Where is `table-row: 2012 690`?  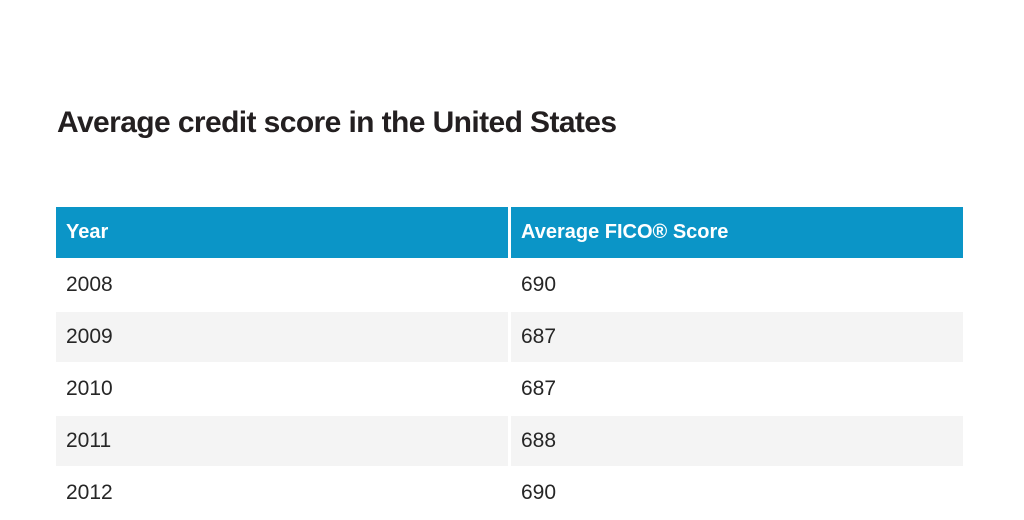 table-row: 2012 690 is located at coordinates (509, 493).